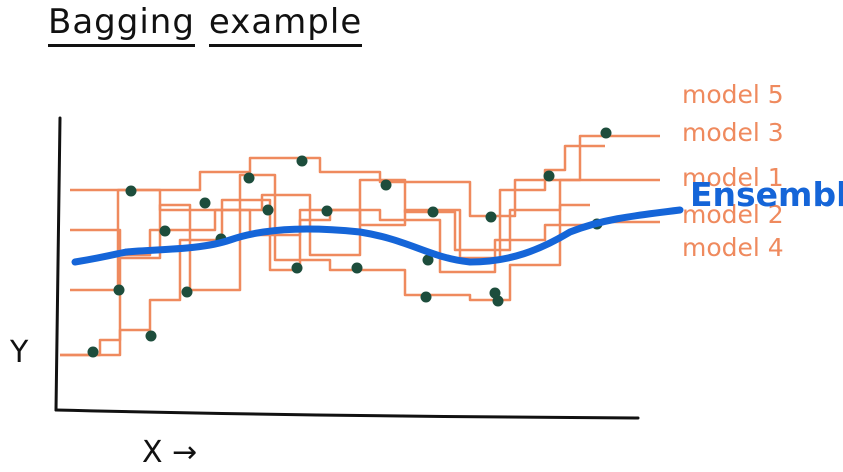  What do you see at coordinates (19, 352) in the screenshot?
I see `y-axis-label: Y` at bounding box center [19, 352].